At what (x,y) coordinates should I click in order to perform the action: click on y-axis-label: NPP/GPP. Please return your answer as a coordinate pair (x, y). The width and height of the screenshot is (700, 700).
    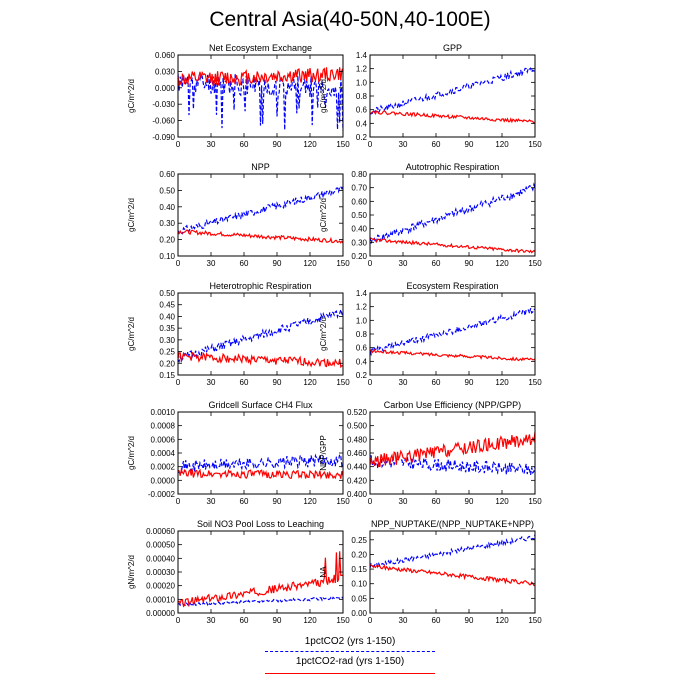
    Looking at the image, I should click on (323, 453).